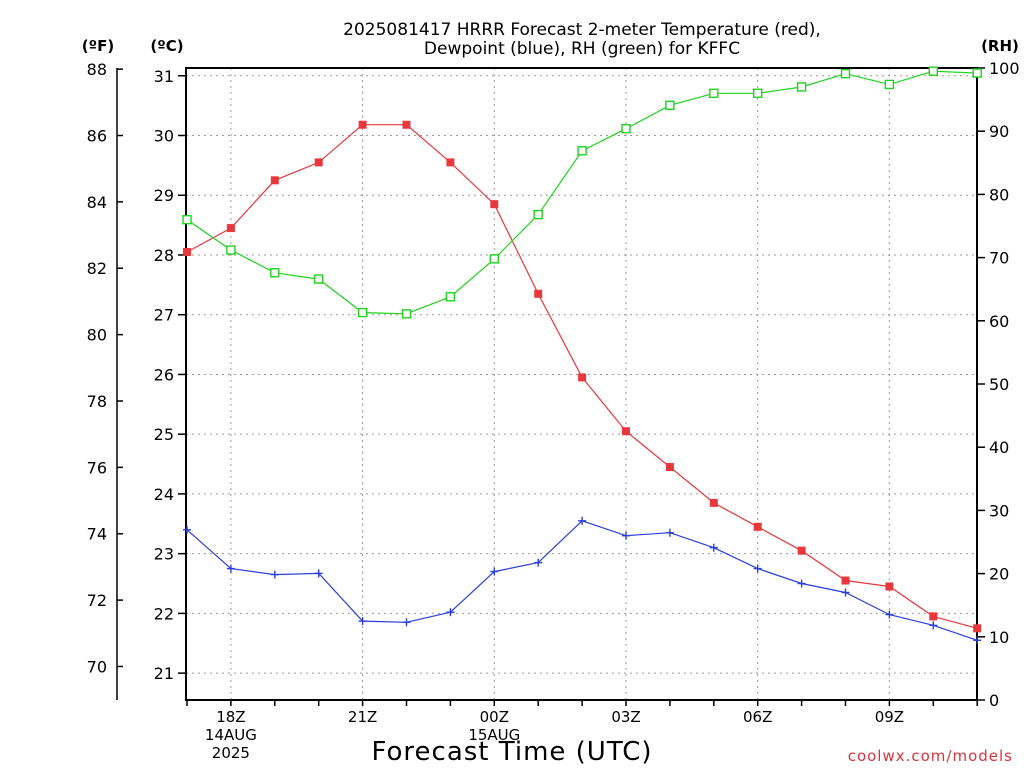 The width and height of the screenshot is (1024, 768). What do you see at coordinates (97, 69) in the screenshot?
I see `f-tick-label: 88` at bounding box center [97, 69].